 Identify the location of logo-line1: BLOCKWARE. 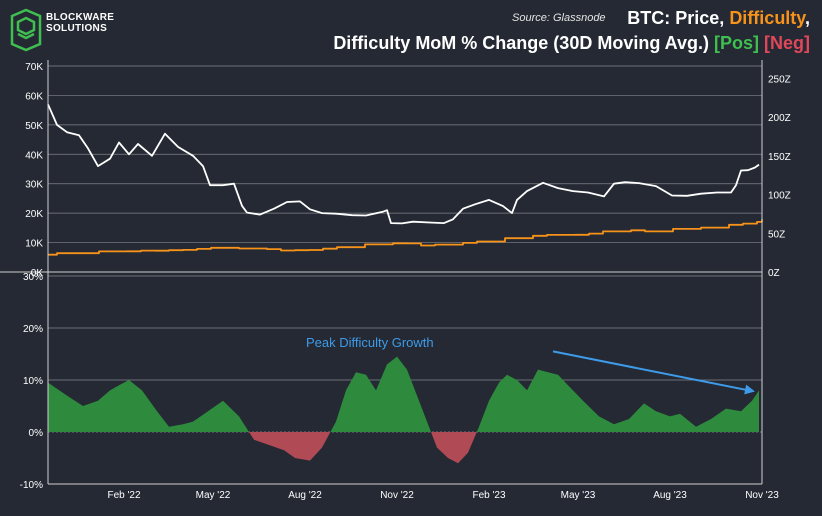
(80, 17).